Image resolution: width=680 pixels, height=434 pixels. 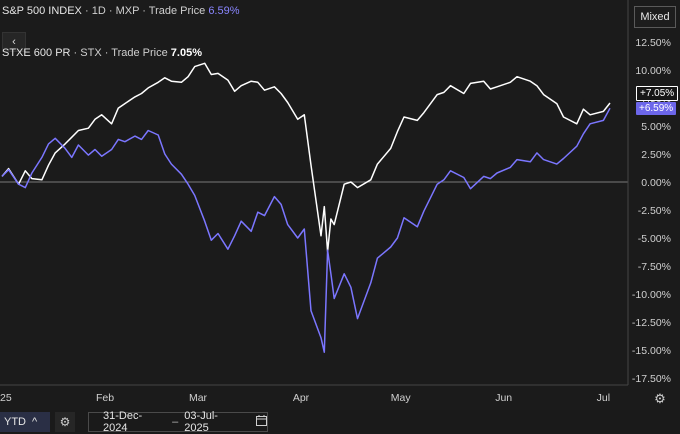 I want to click on chart-settings-button: ⚙, so click(x=660, y=399).